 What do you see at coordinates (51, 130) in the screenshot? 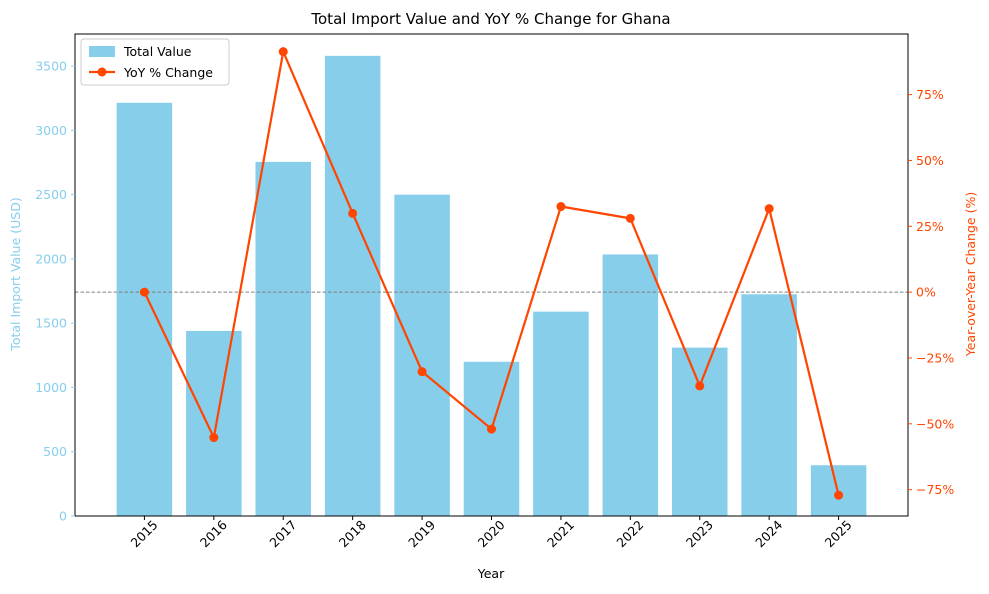
I see `y-tick-label: 3000` at bounding box center [51, 130].